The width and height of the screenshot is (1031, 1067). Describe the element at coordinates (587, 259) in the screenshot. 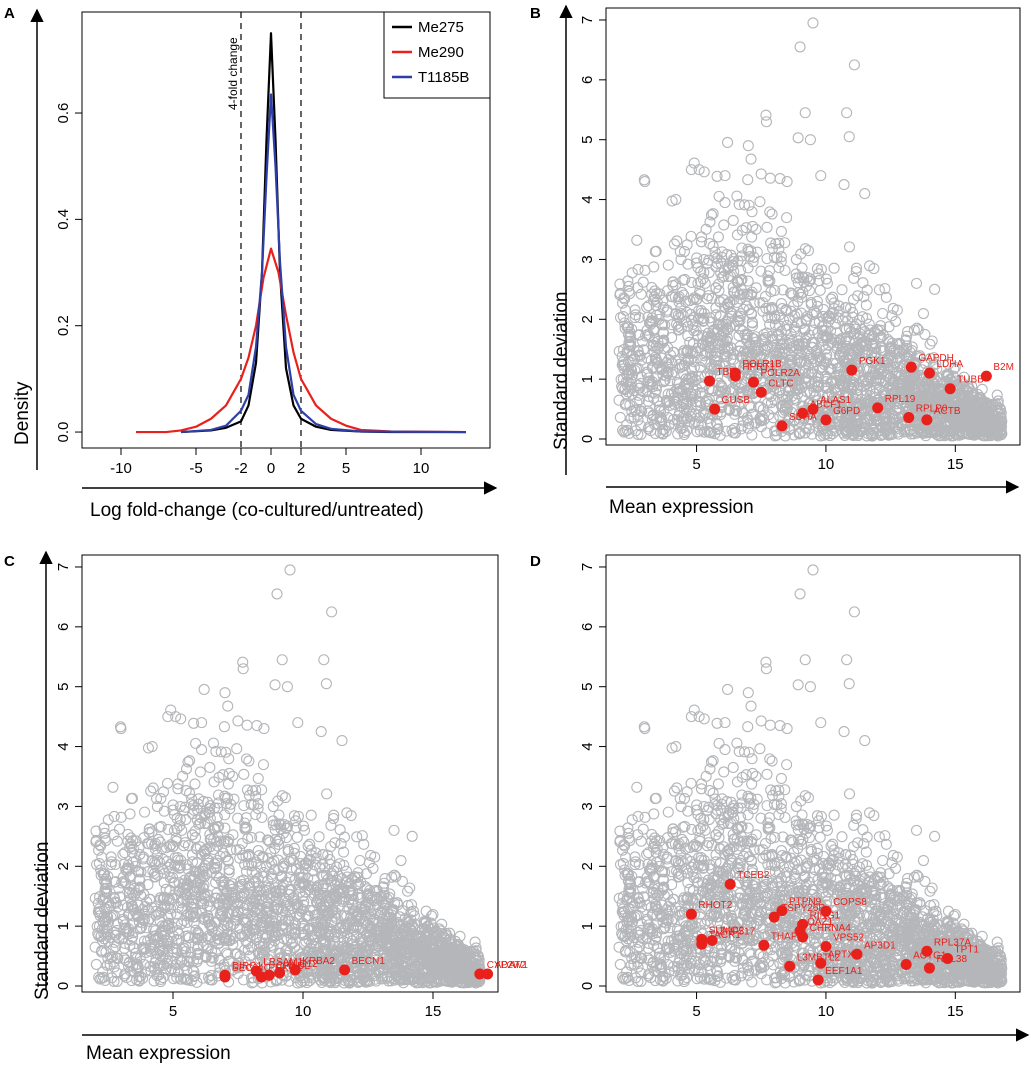

I see `y-tick-label: 3` at that location.